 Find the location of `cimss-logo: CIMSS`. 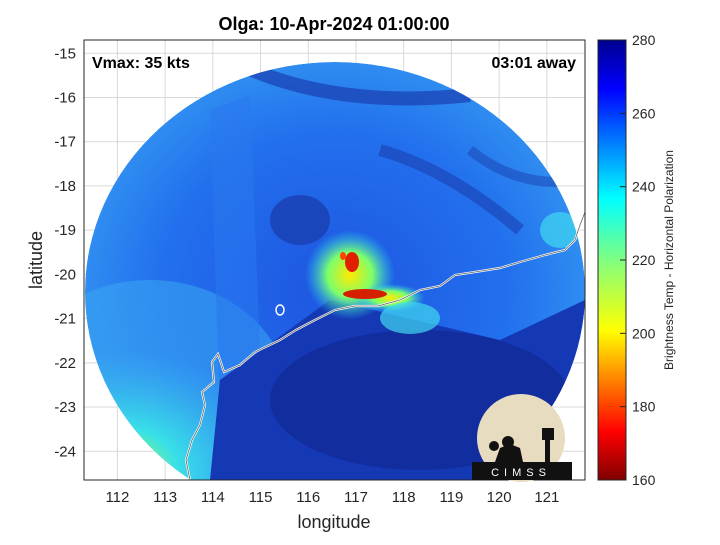

cimss-logo: CIMSS is located at coordinates (522, 438).